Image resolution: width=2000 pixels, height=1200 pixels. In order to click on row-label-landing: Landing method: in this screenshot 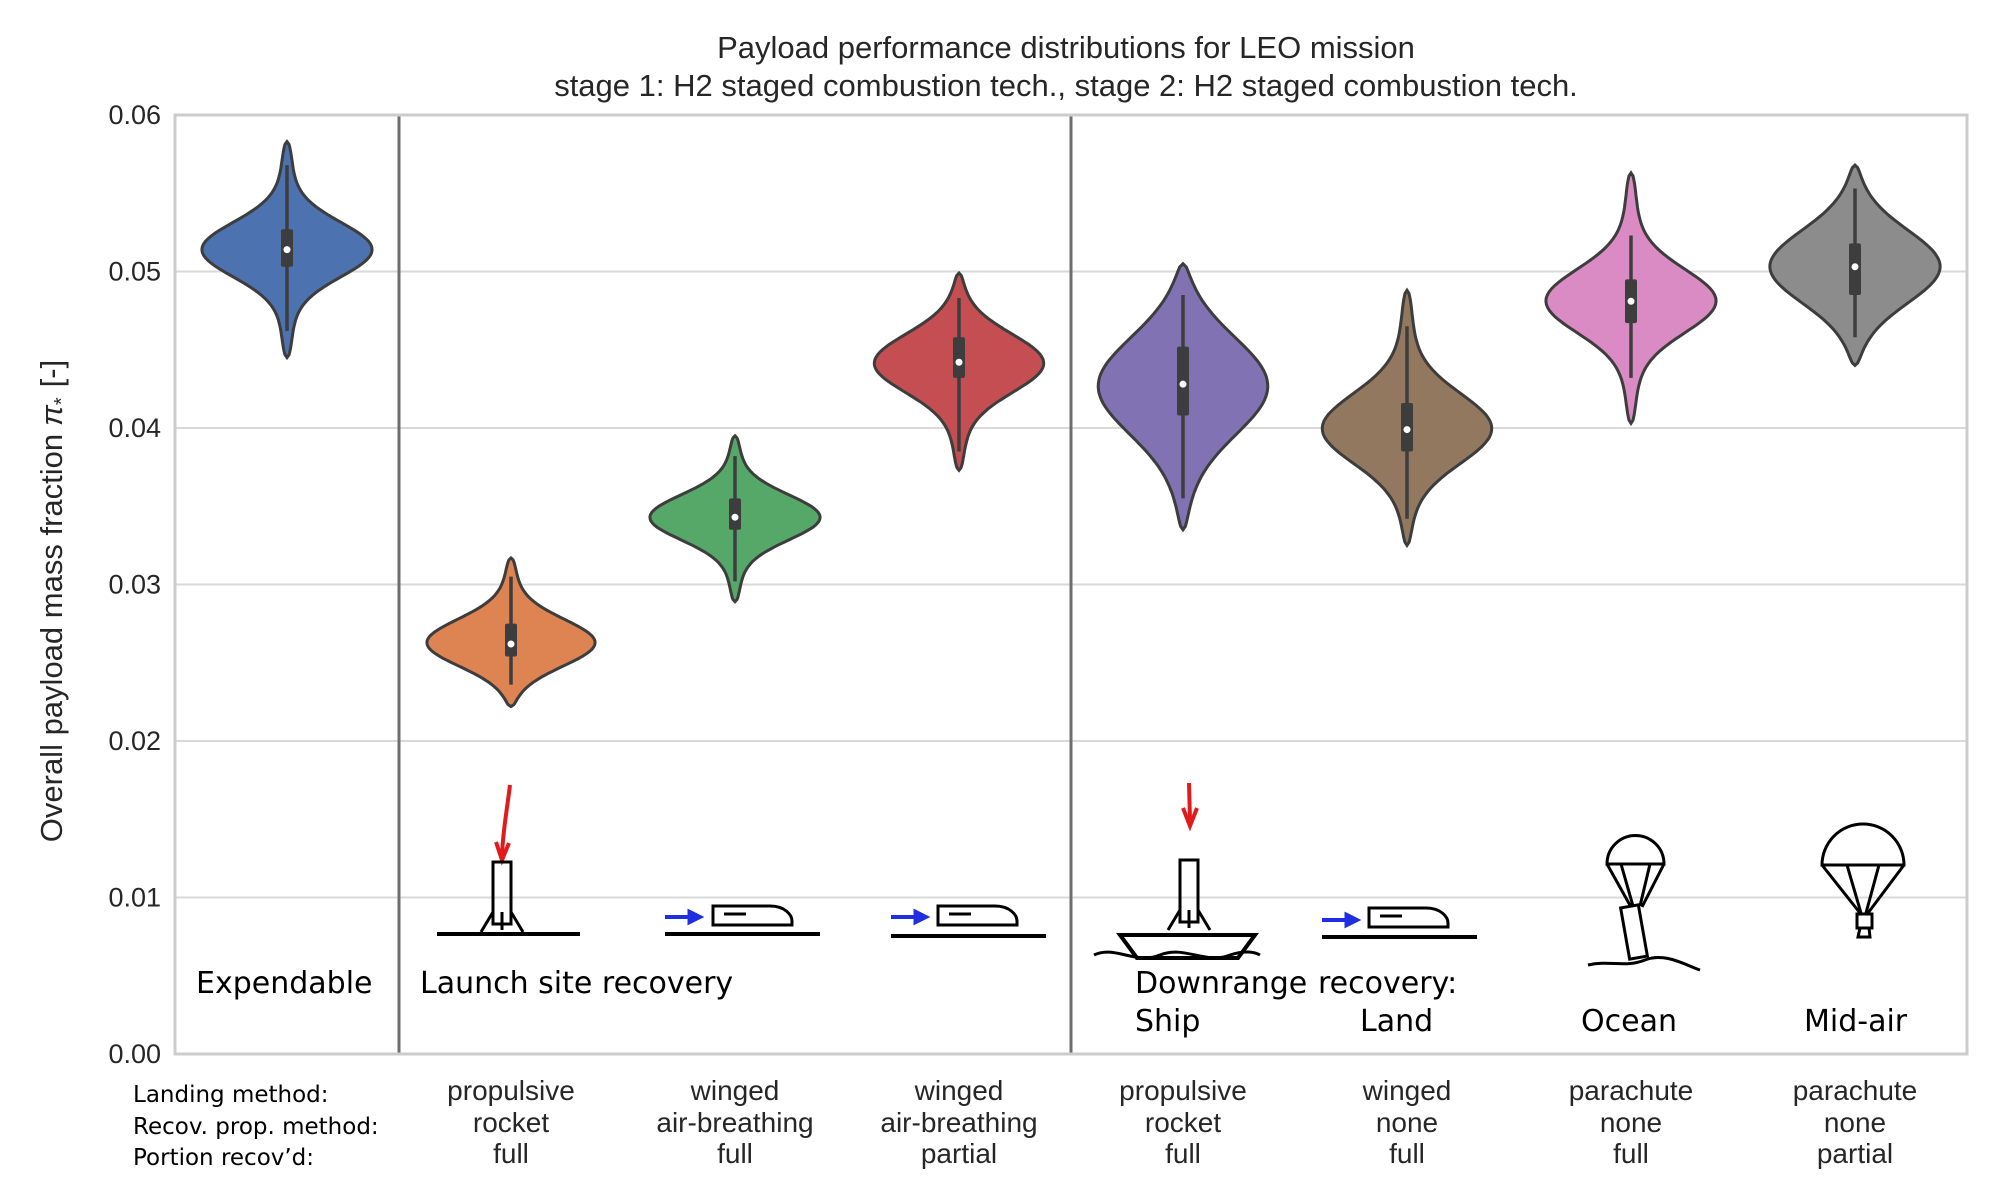, I will do `click(231, 1095)`.